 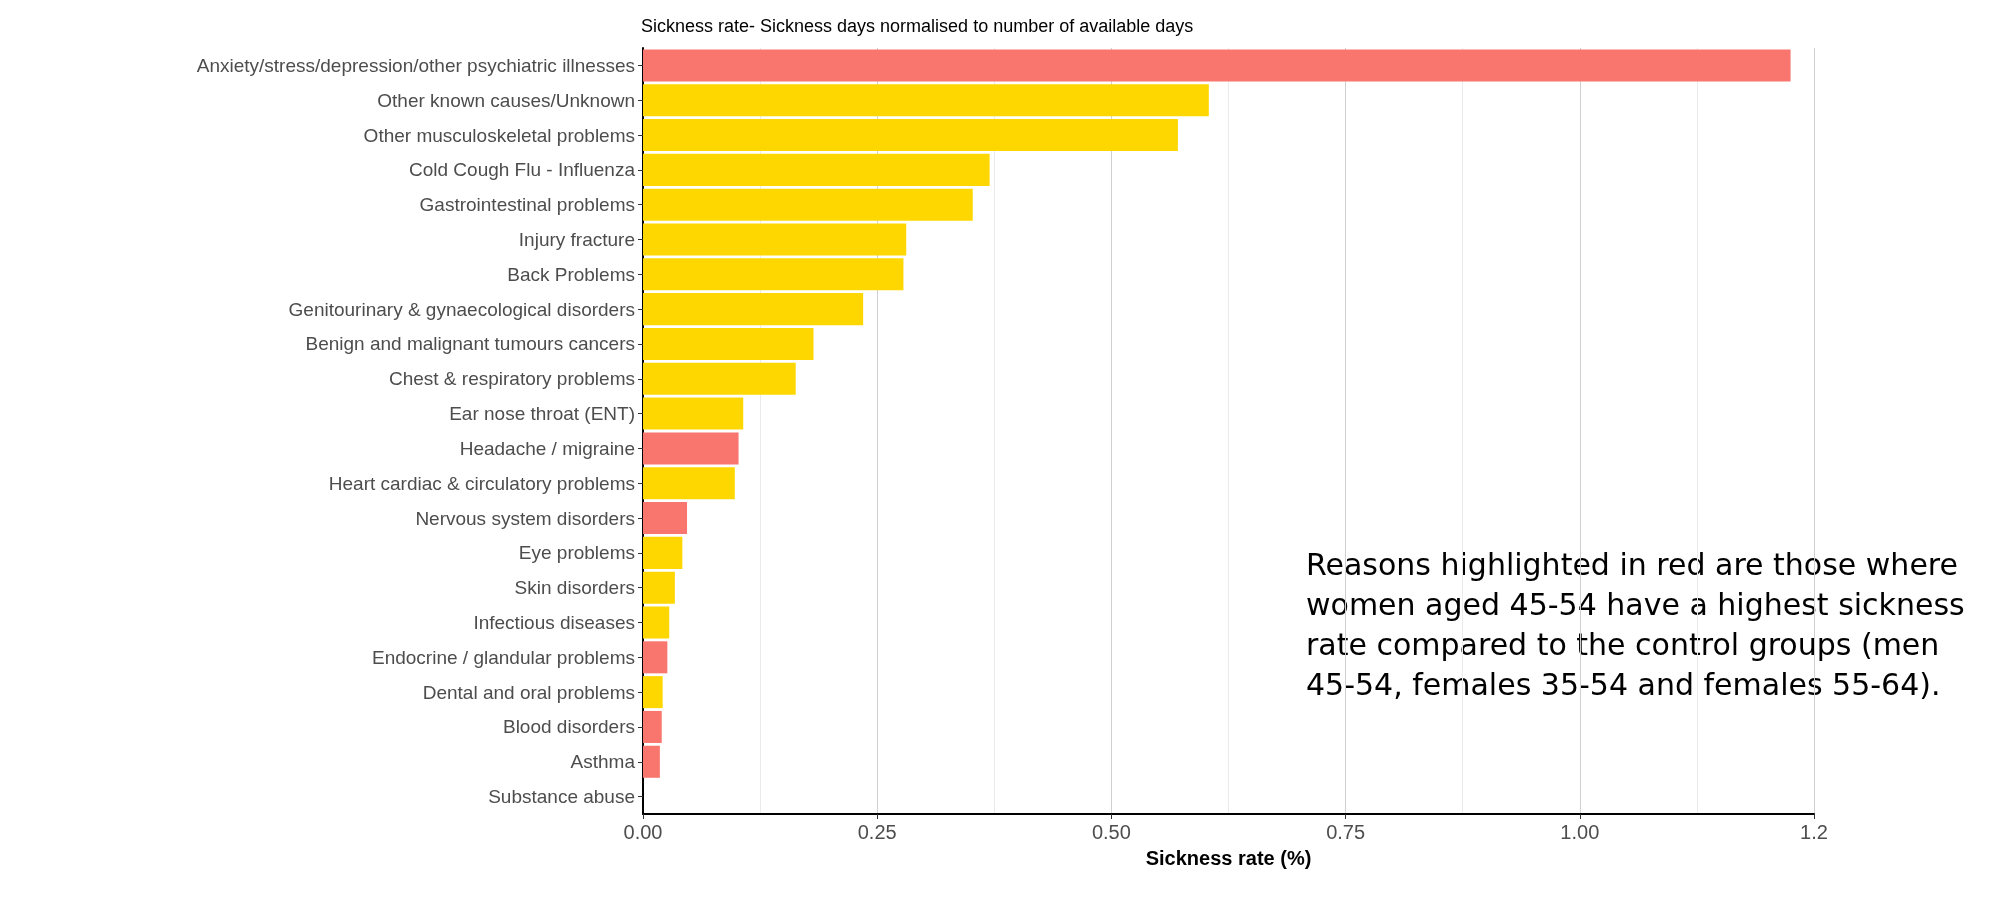 What do you see at coordinates (527, 205) in the screenshot?
I see `y-tick-label: Gastrointestinal problems` at bounding box center [527, 205].